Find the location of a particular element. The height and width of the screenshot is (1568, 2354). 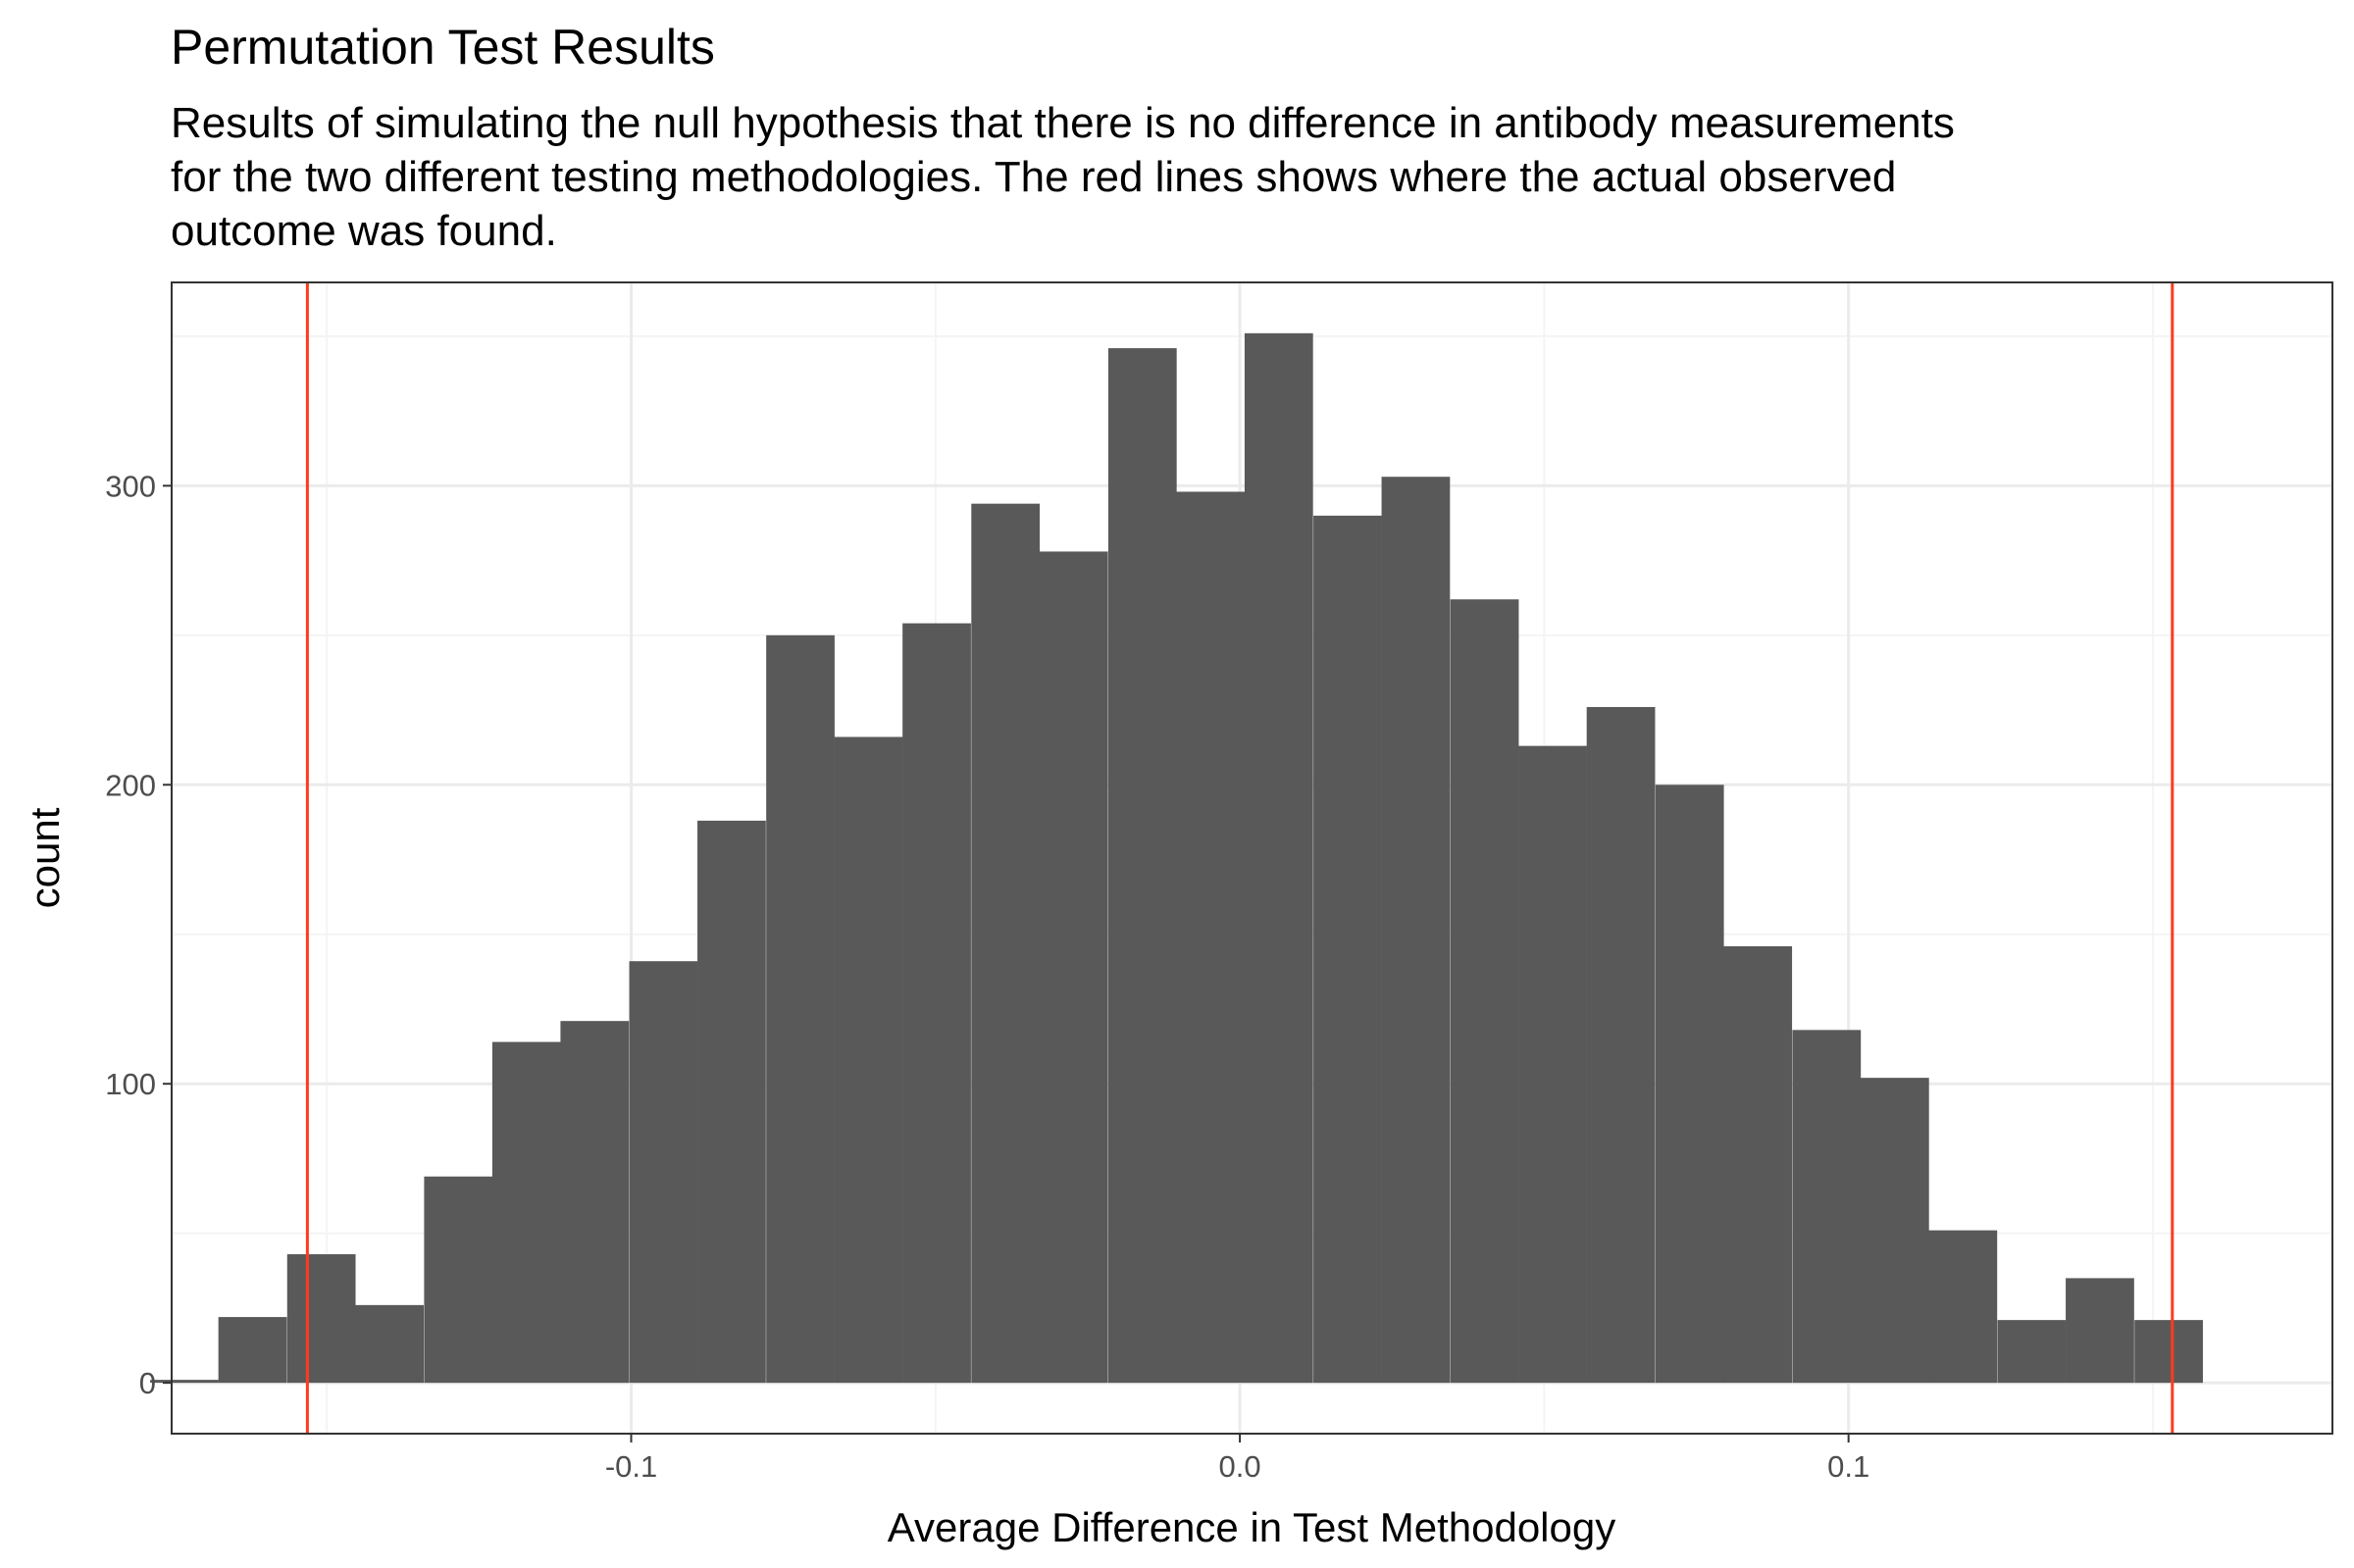

y-tick-label: 0 is located at coordinates (147, 1383).